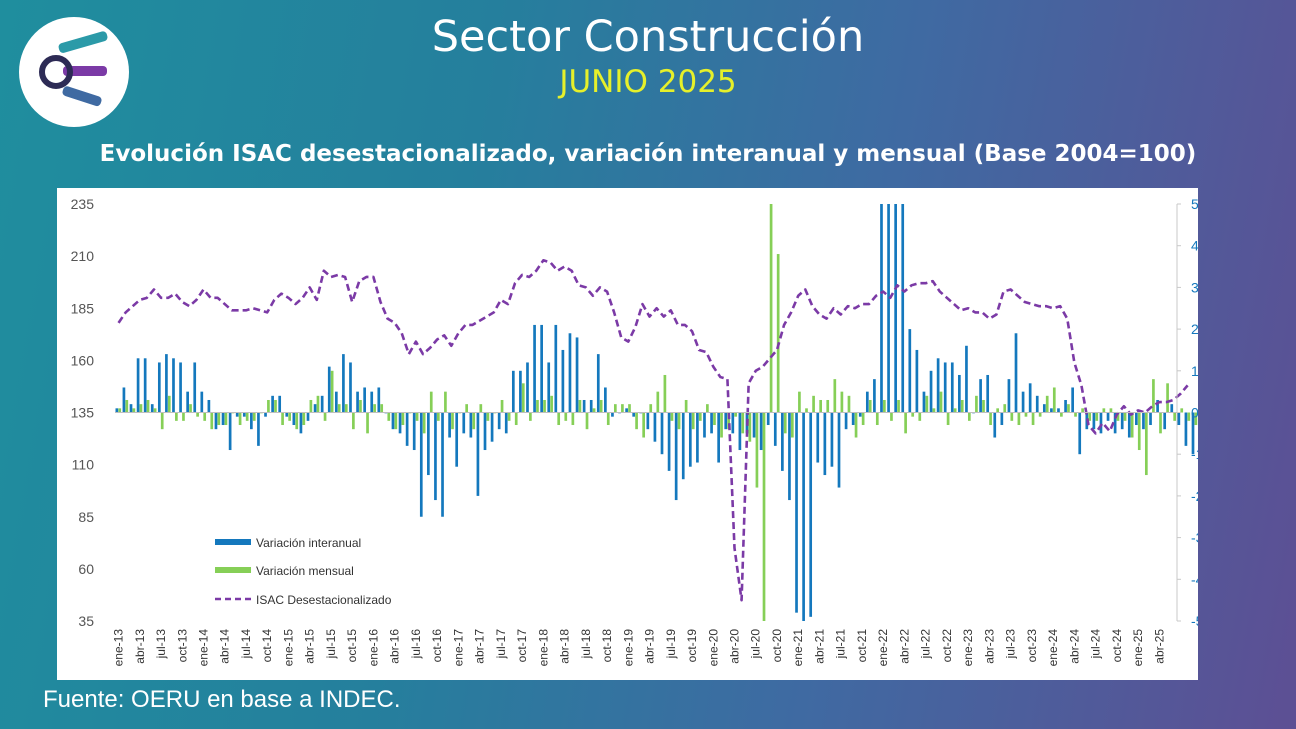 This screenshot has height=729, width=1296. I want to click on x-tick-label: jul-17, so click(501, 644).